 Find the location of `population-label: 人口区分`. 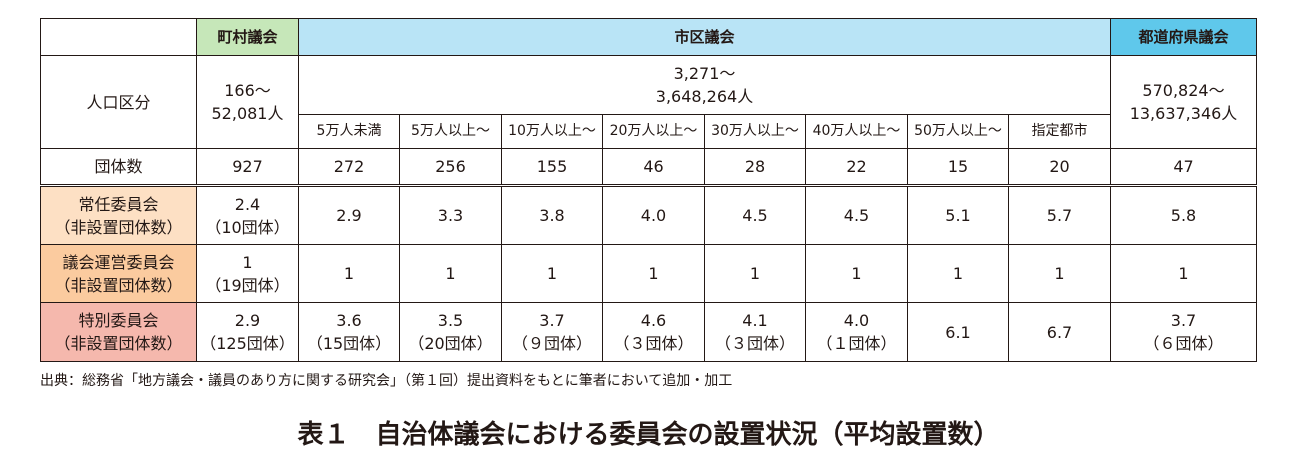

population-label: 人口区分 is located at coordinates (118, 102).